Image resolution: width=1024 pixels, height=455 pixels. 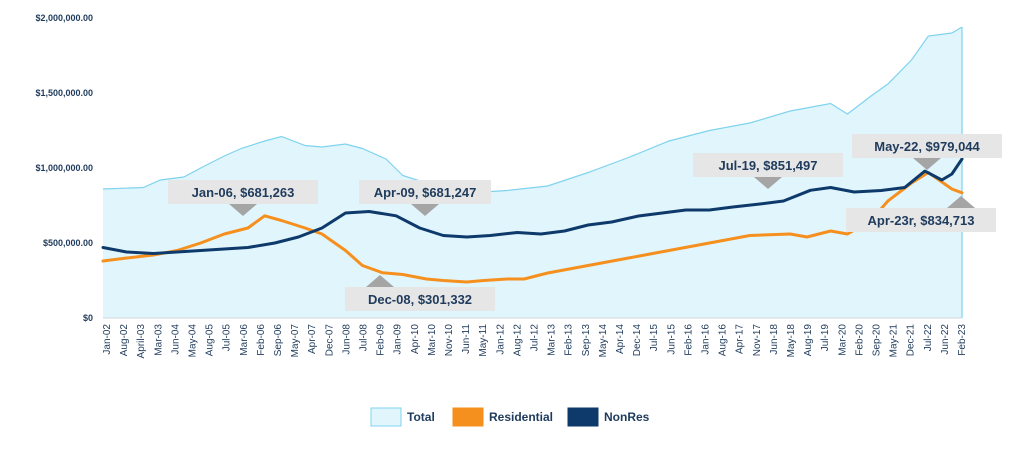 I want to click on x-tick-label: Jul-15, so click(x=654, y=338).